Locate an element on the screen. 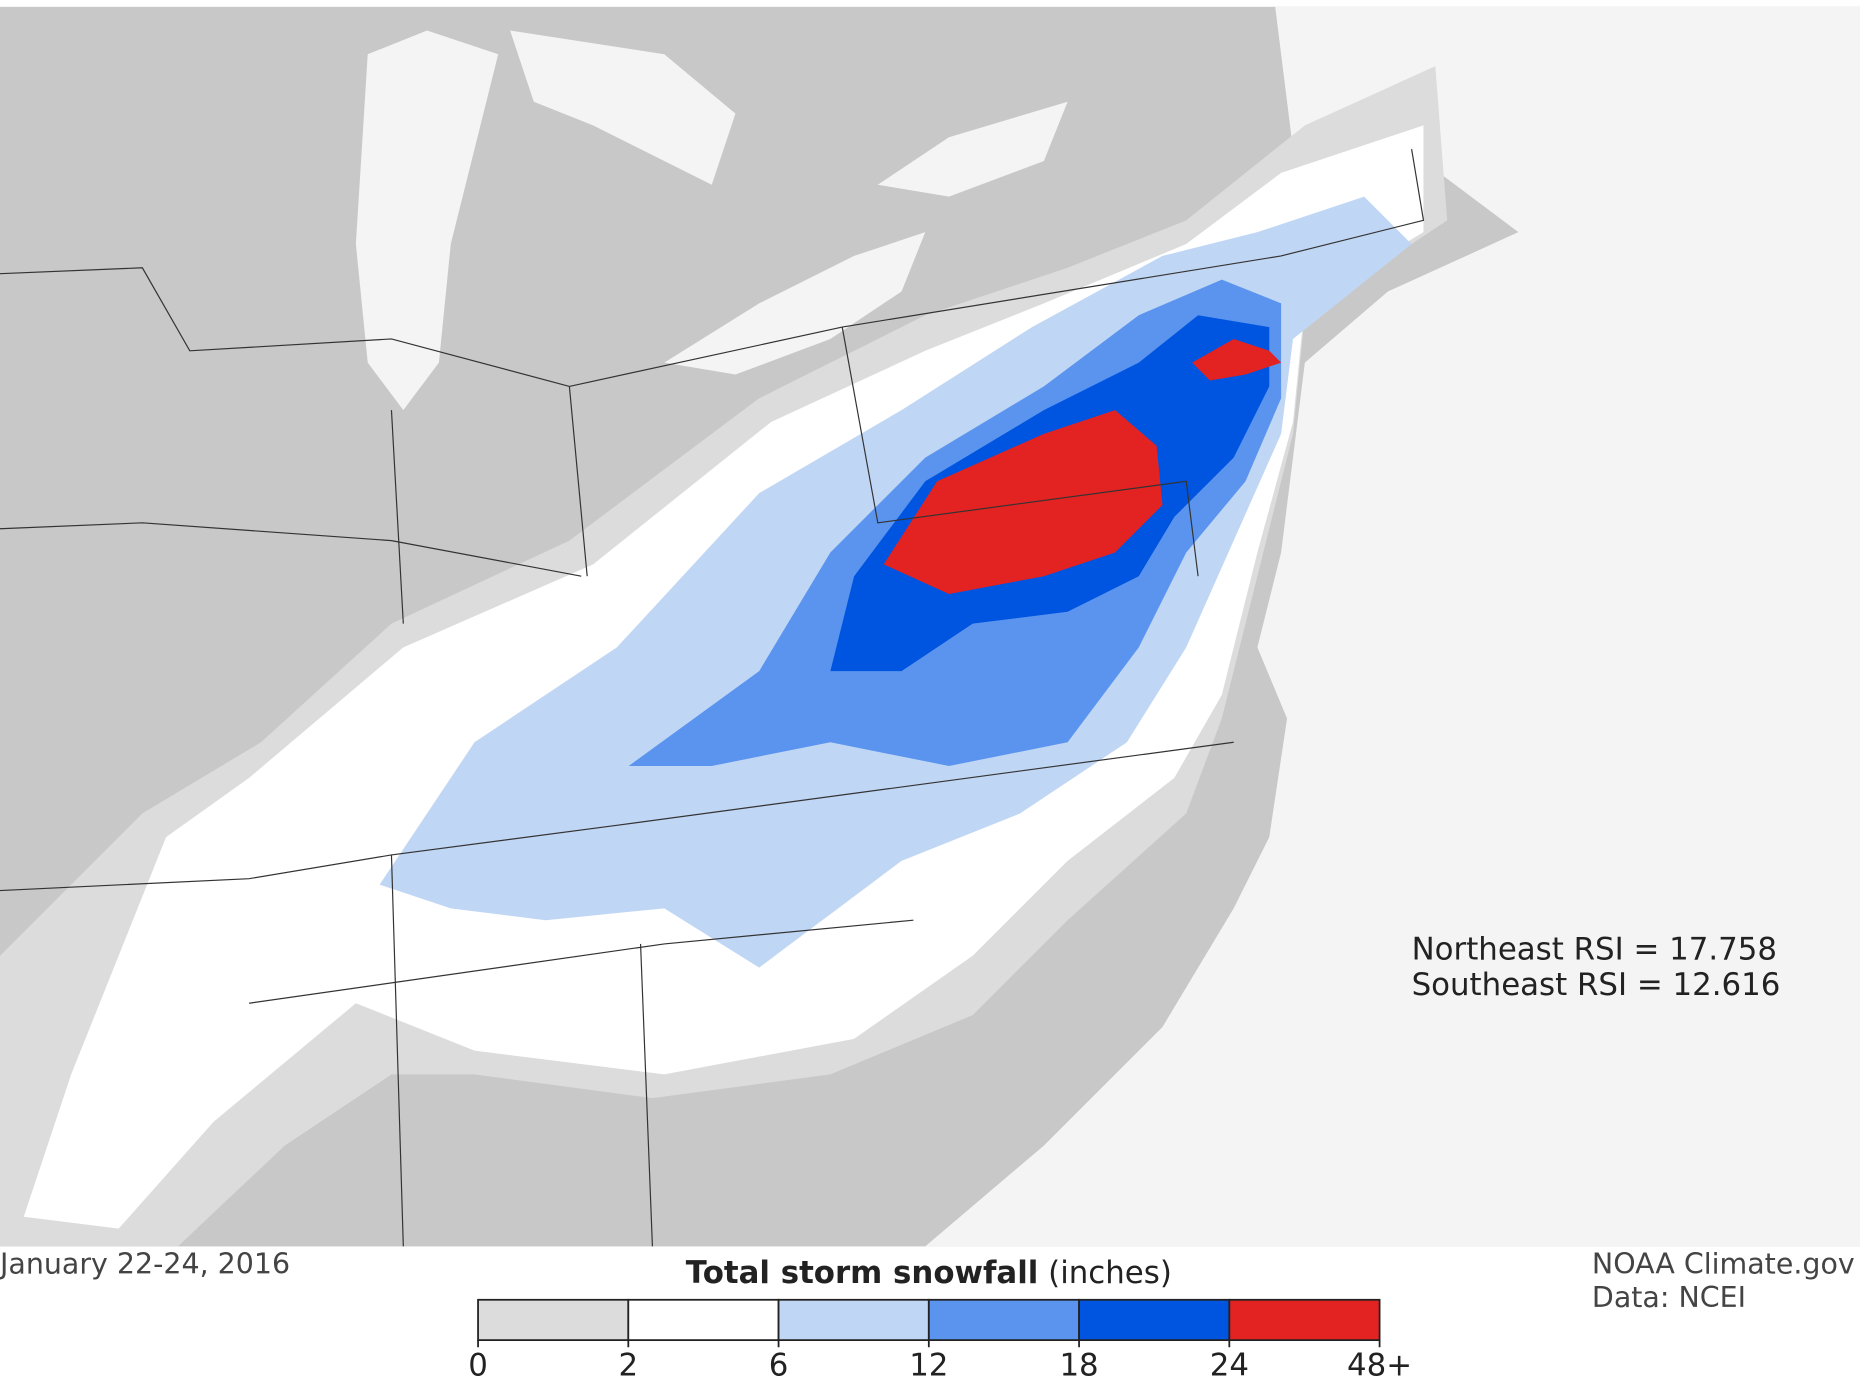 Image resolution: width=1860 pixels, height=1392 pixels. date: January 22-24, 2016 is located at coordinates (145, 1264).